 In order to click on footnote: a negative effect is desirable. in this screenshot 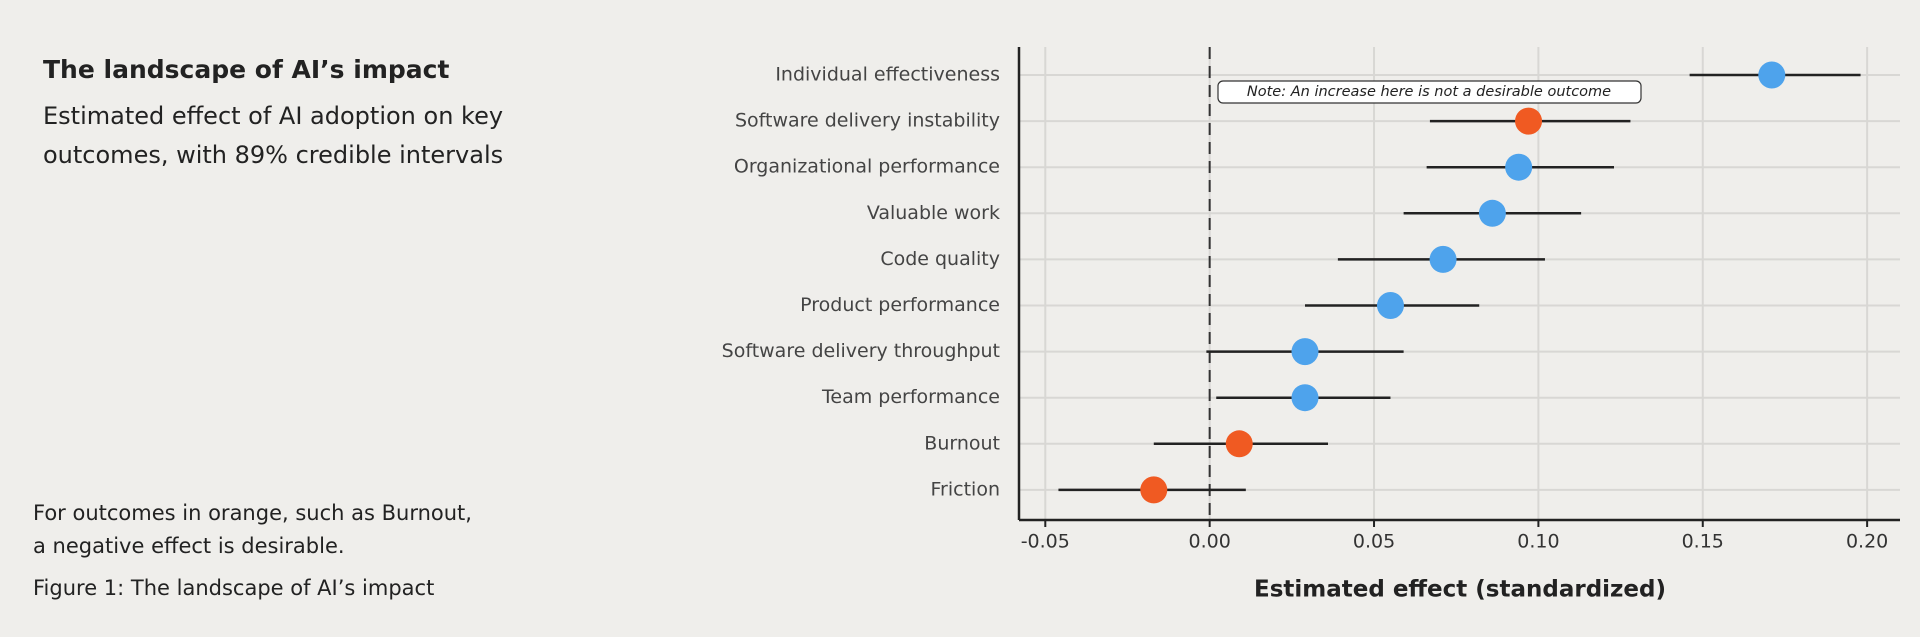, I will do `click(189, 546)`.